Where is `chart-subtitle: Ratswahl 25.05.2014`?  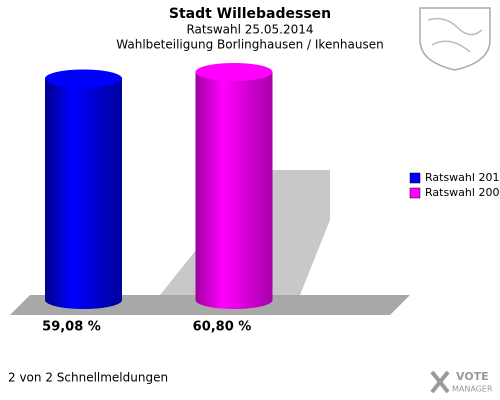 chart-subtitle: Ratswahl 25.05.2014 is located at coordinates (249, 30).